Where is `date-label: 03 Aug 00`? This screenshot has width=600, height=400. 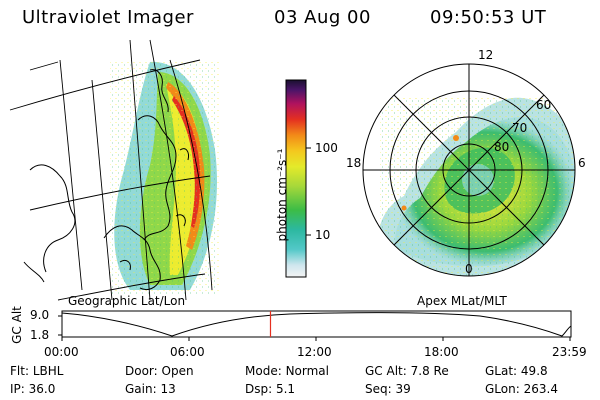 date-label: 03 Aug 00 is located at coordinates (322, 17).